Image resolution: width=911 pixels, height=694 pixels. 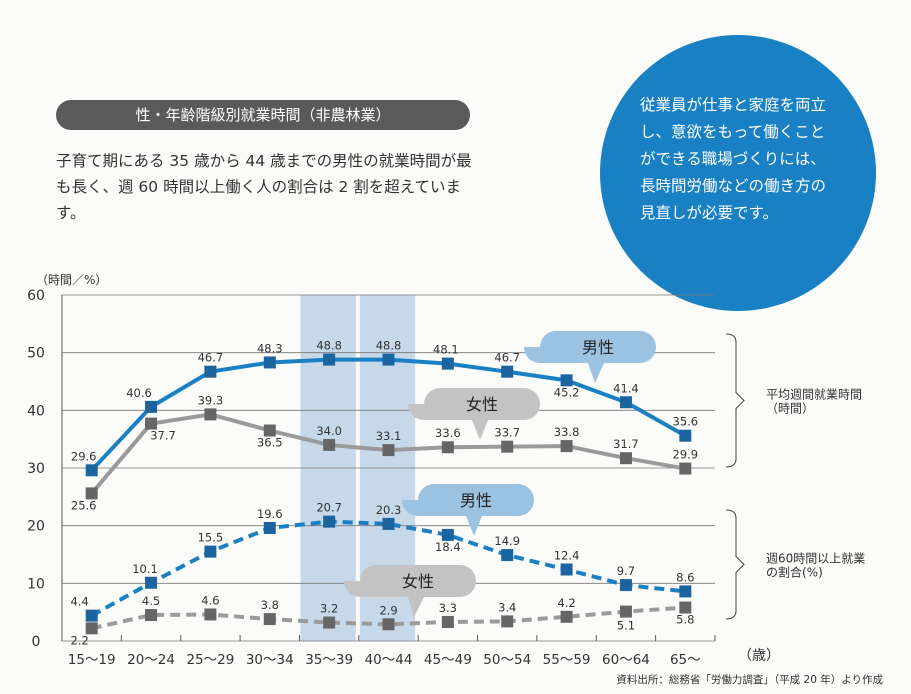 What do you see at coordinates (626, 626) in the screenshot?
I see `data-label: 5.1` at bounding box center [626, 626].